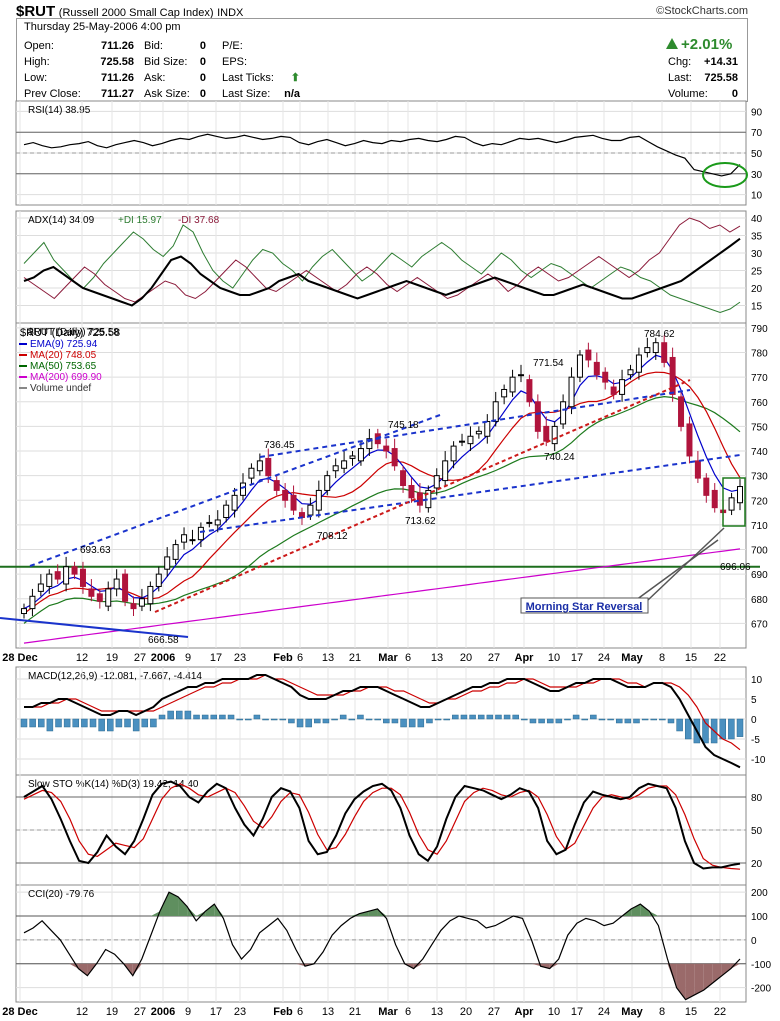 This screenshot has width=780, height=1021. I want to click on x-tick-label: 27, so click(140, 658).